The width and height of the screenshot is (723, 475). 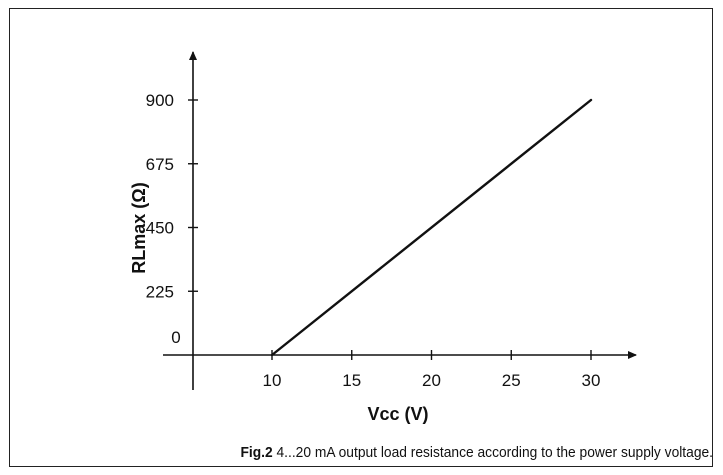 What do you see at coordinates (272, 380) in the screenshot?
I see `x-tick-label: 10` at bounding box center [272, 380].